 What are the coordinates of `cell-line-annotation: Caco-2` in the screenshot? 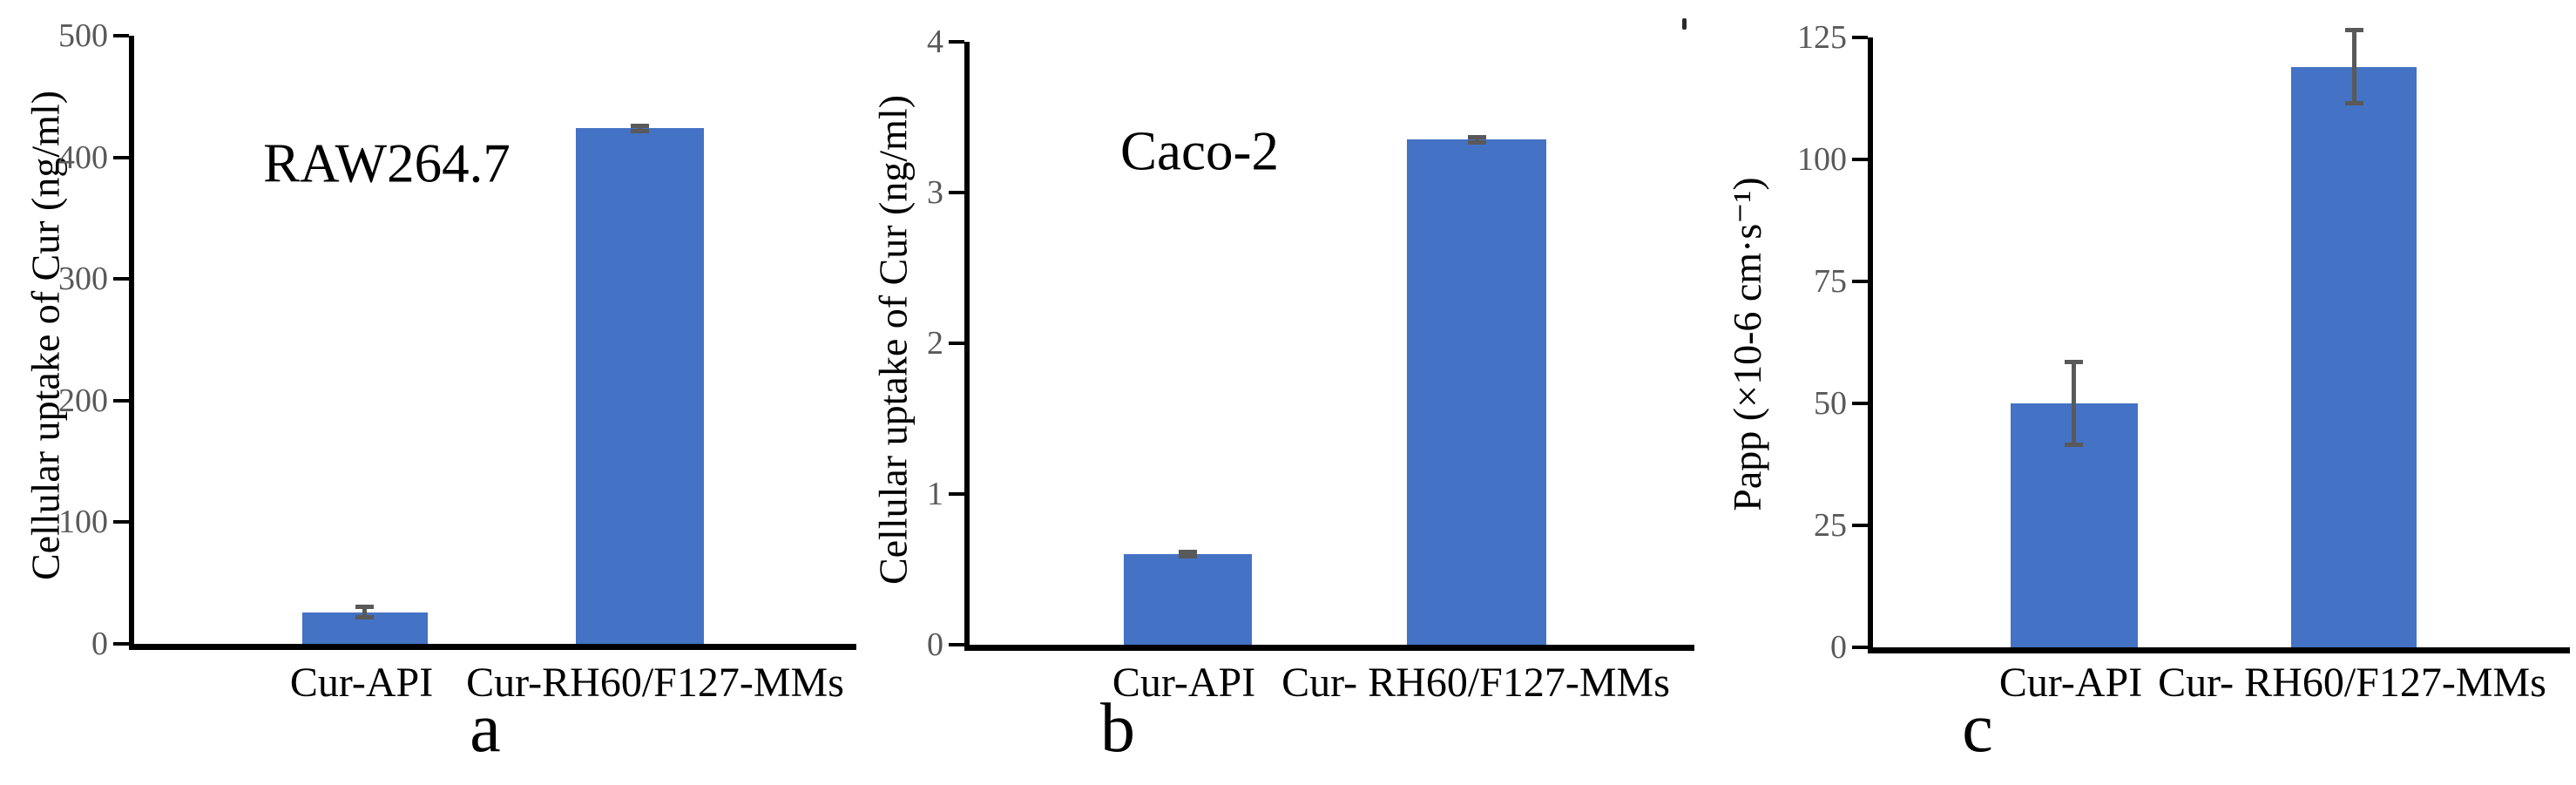 It's located at (1199, 151).